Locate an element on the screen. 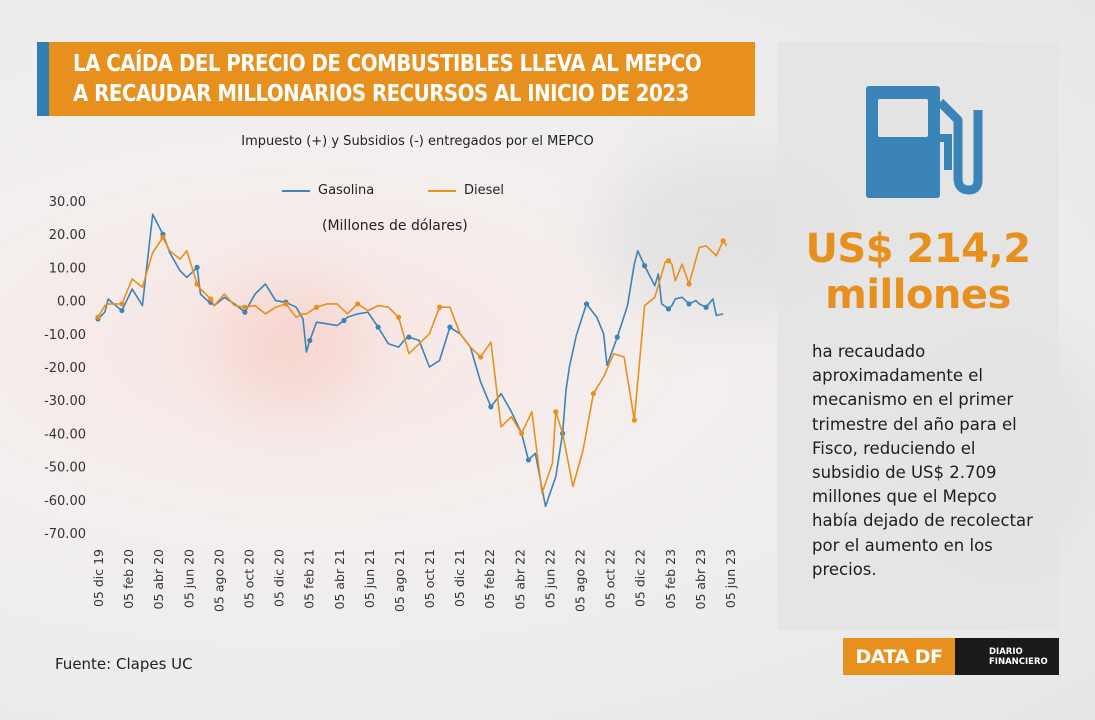 This screenshot has height=720, width=1095. big-number-unit: millones is located at coordinates (918, 295).